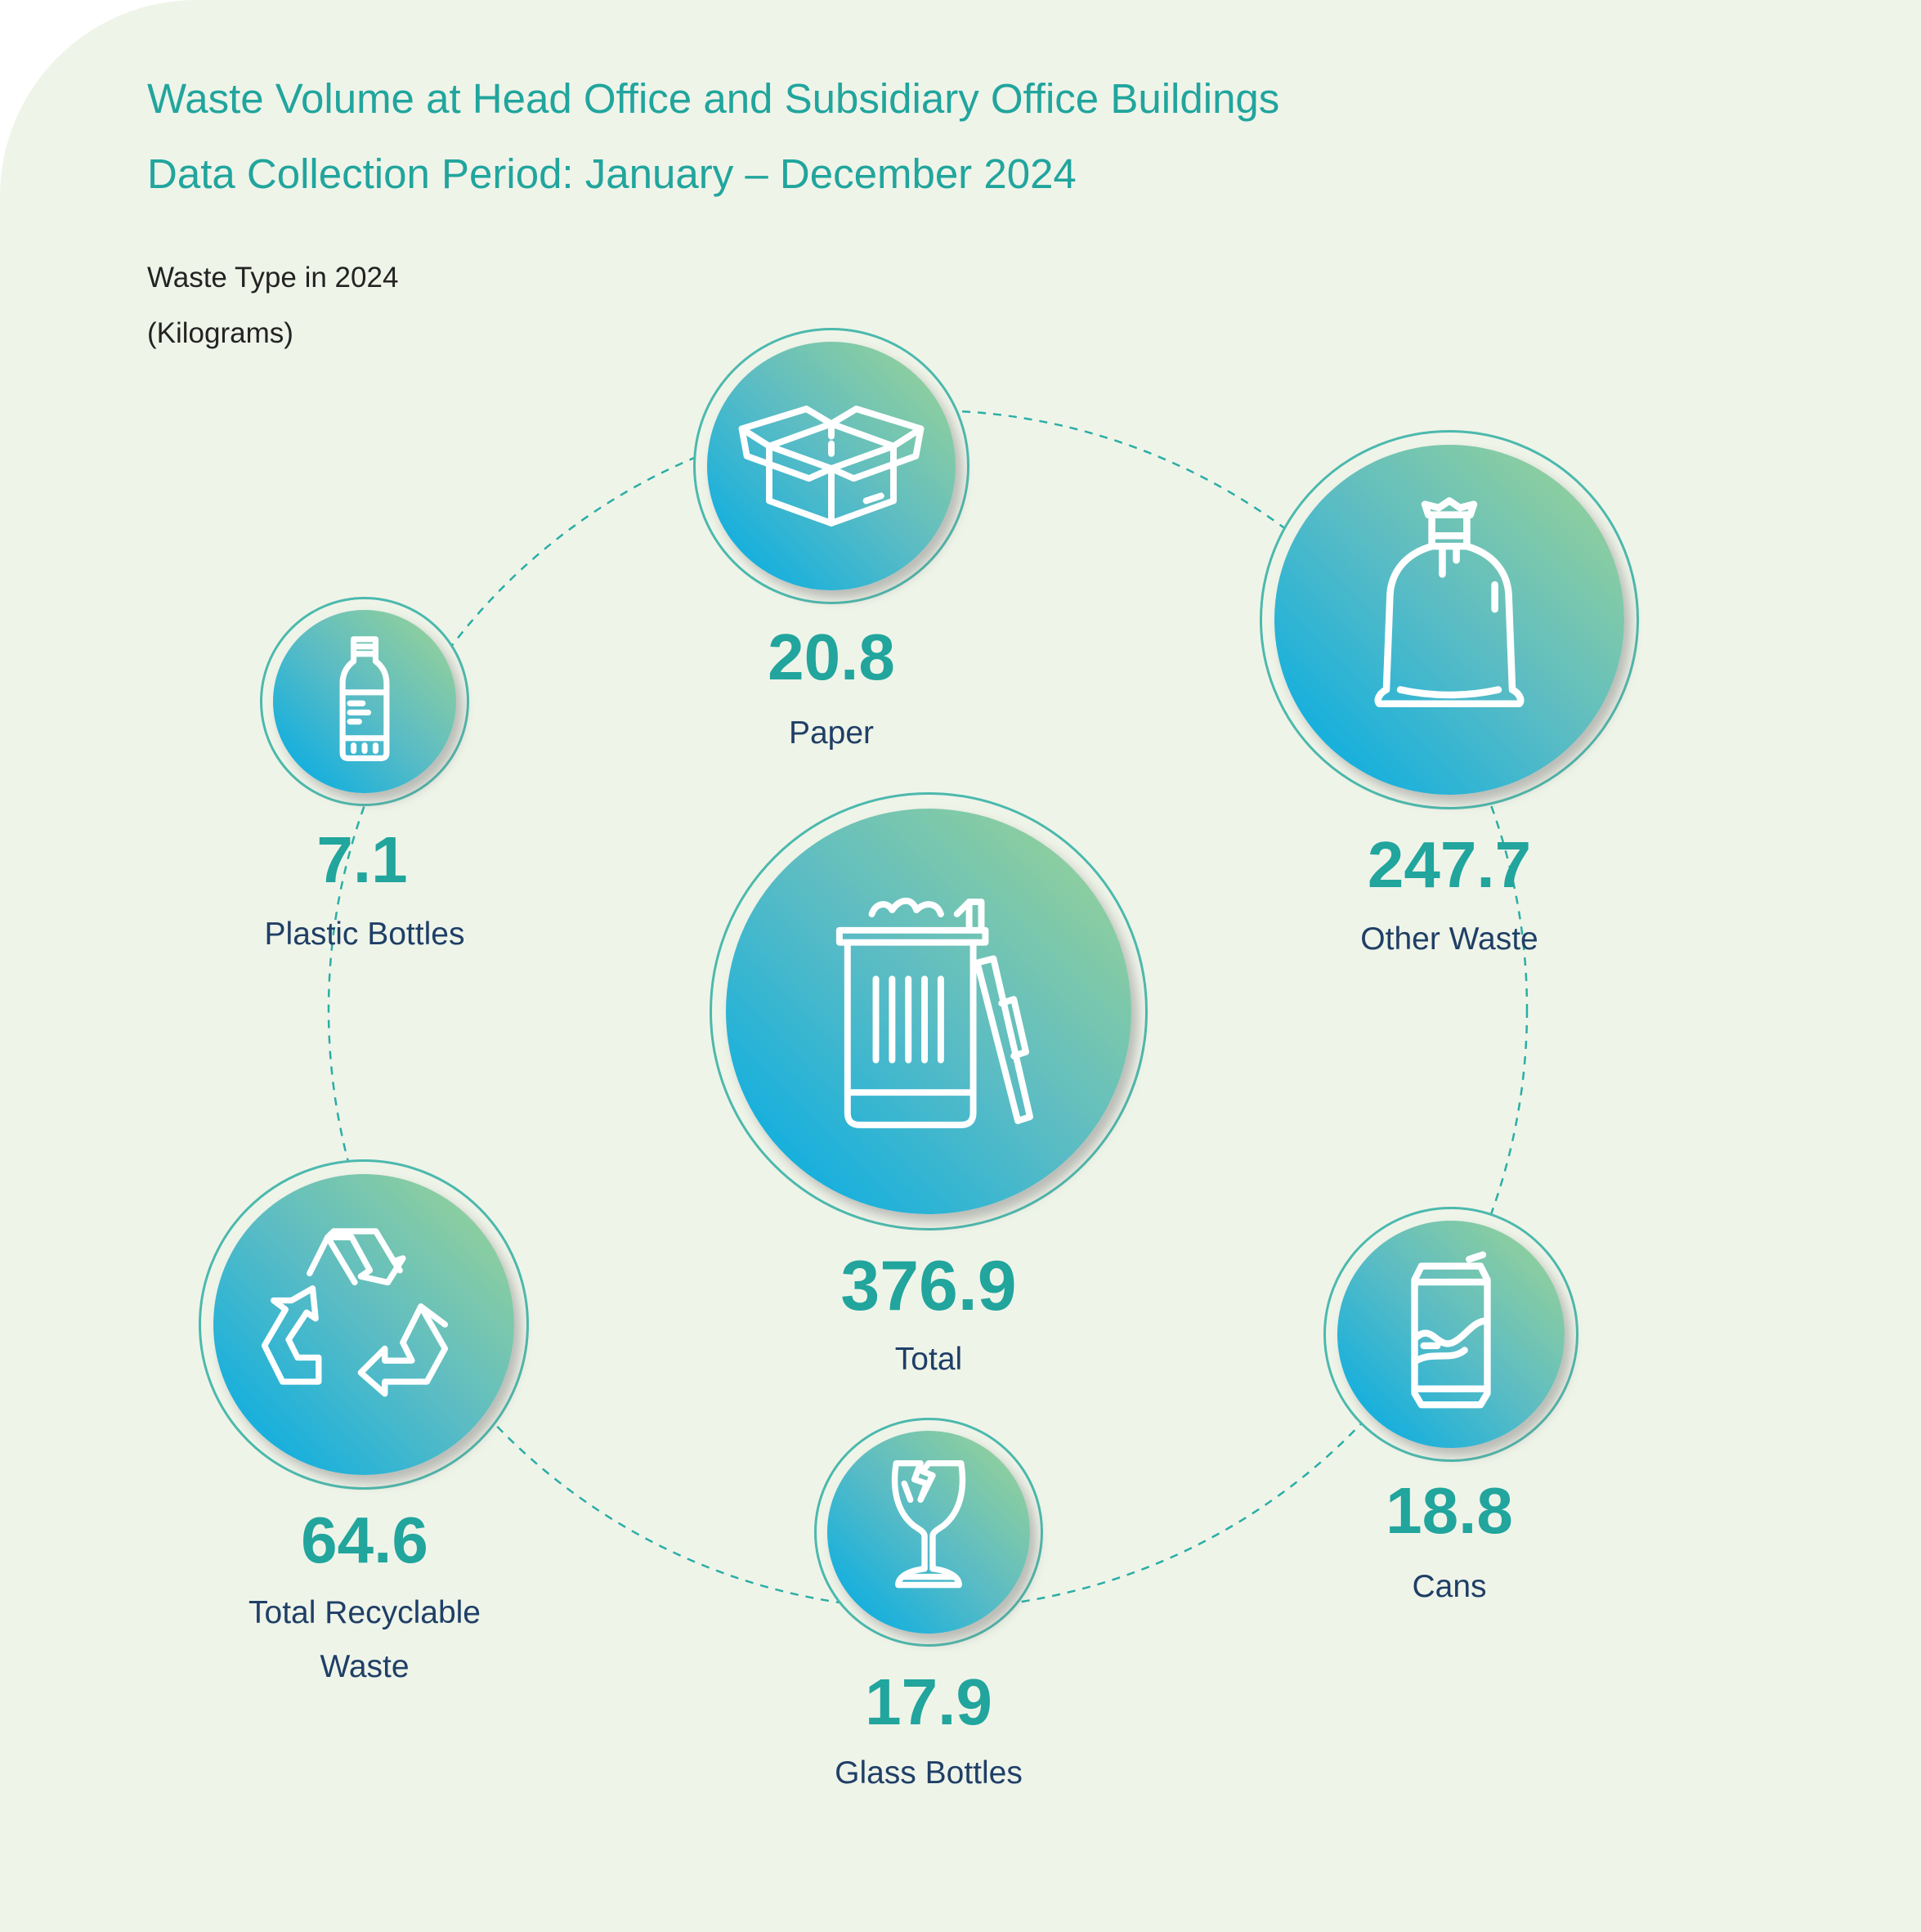  Describe the element at coordinates (273, 278) in the screenshot. I see `unit-caption-line1: Waste Type in 2024` at that location.